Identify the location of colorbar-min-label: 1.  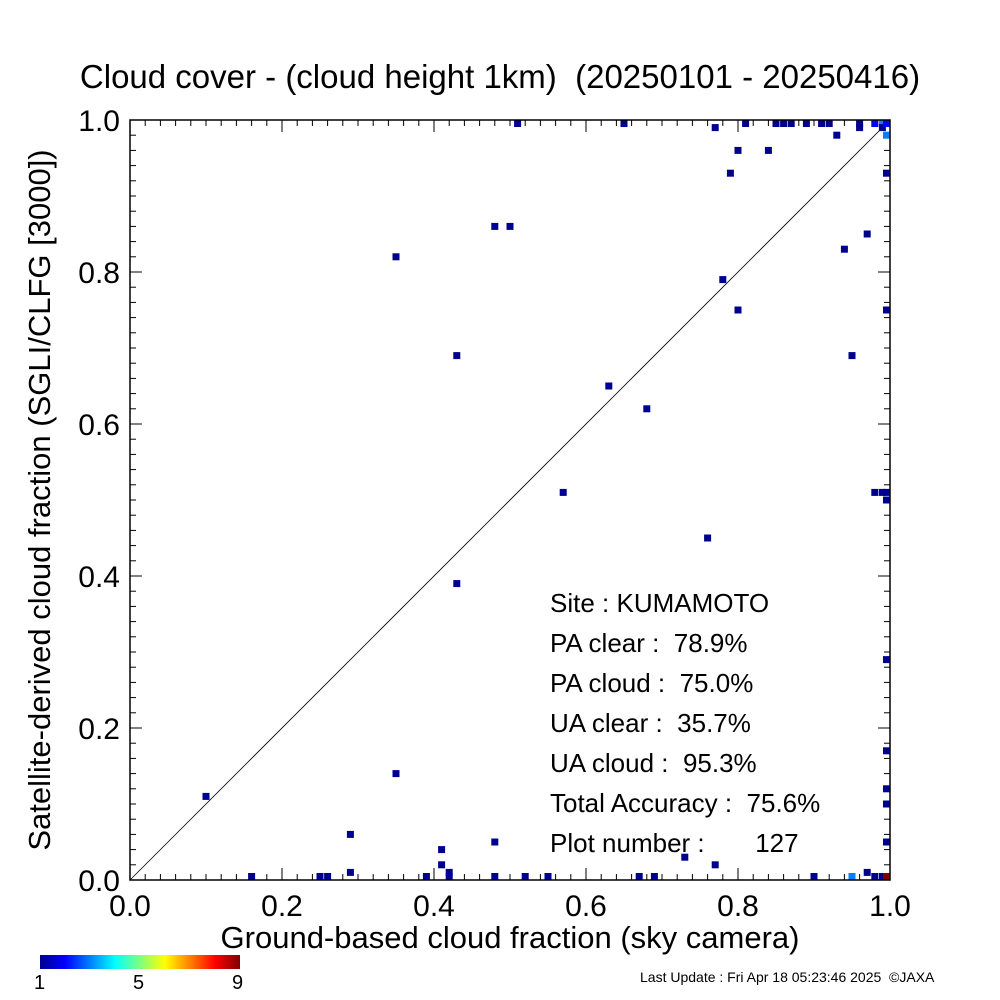
(40, 983).